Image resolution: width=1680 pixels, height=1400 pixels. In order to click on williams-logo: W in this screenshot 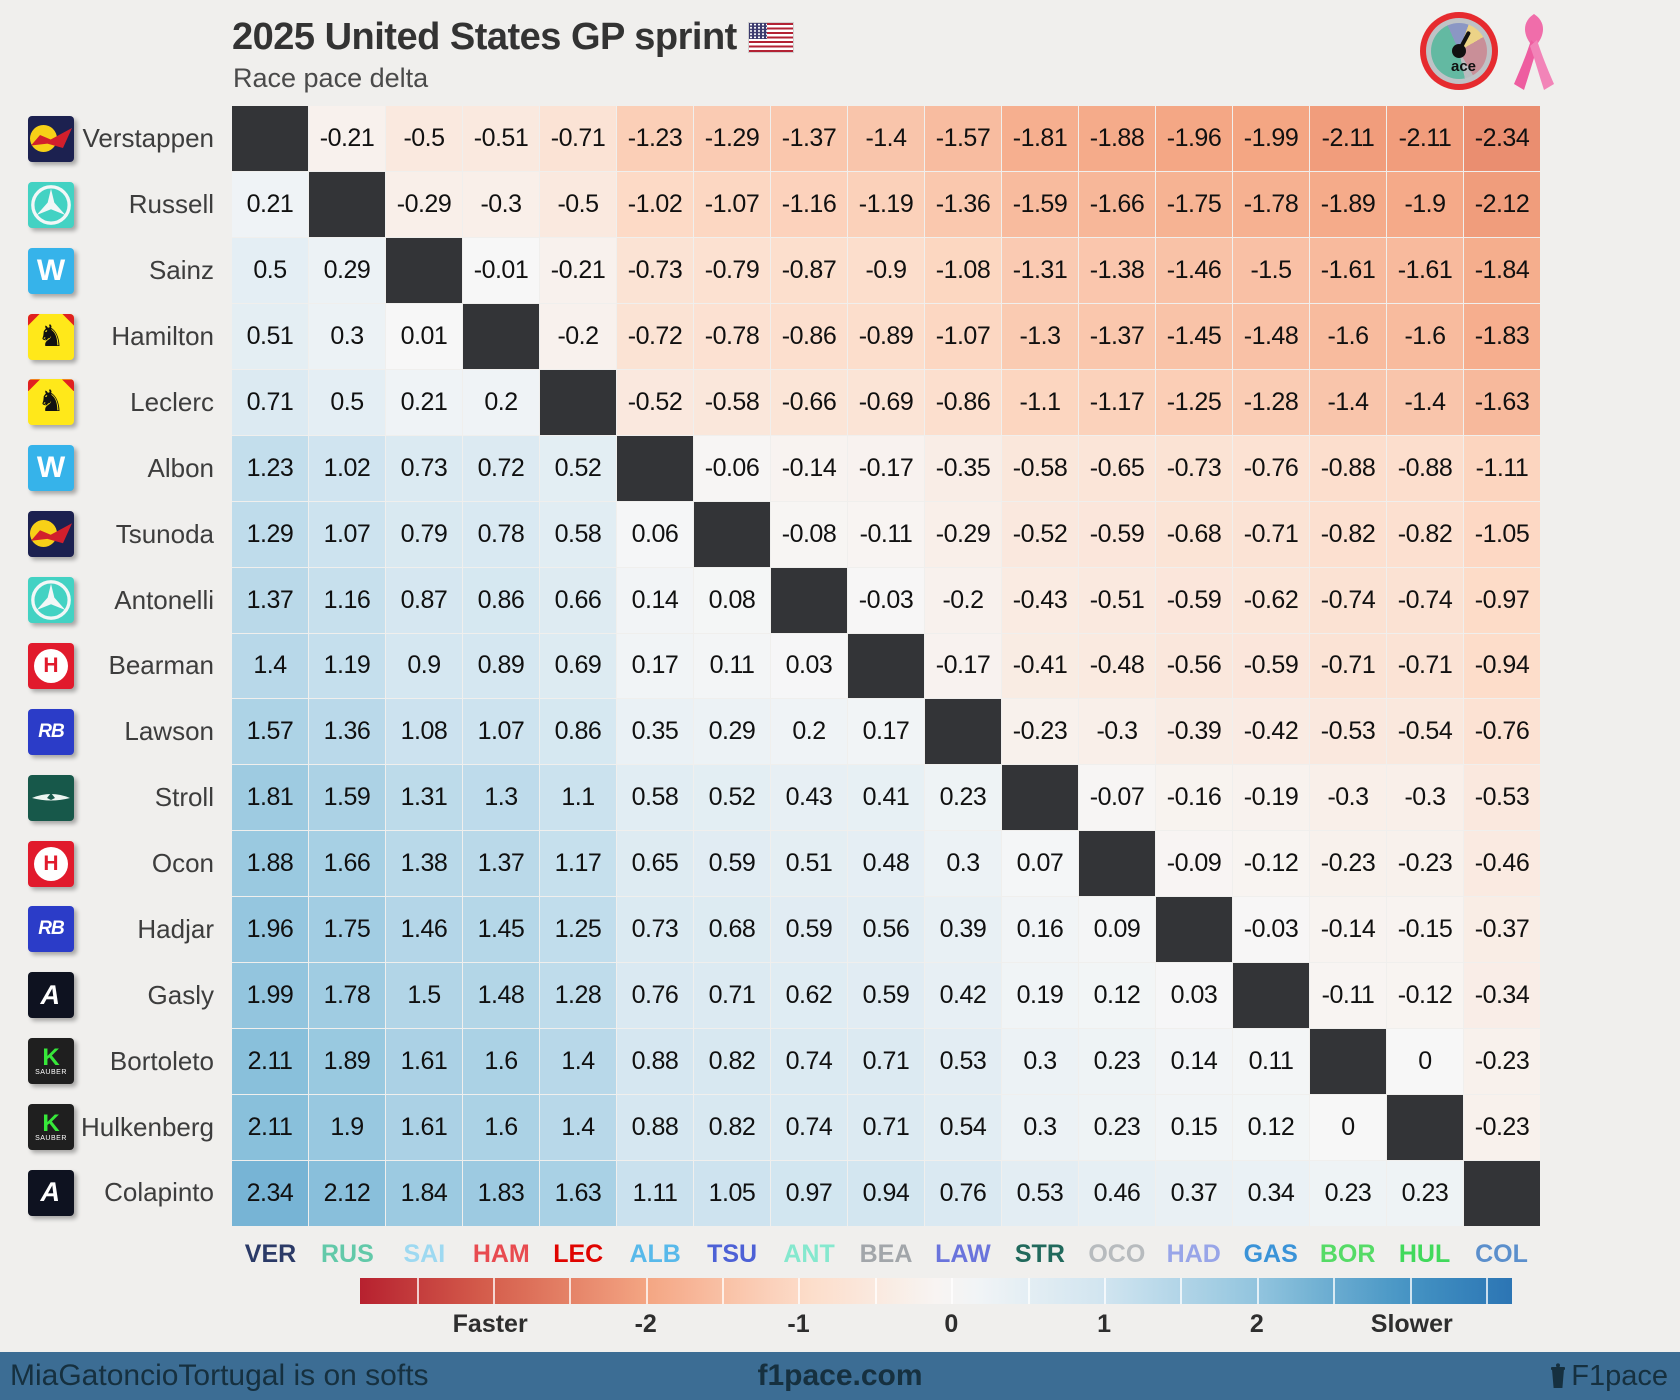, I will do `click(51, 270)`.